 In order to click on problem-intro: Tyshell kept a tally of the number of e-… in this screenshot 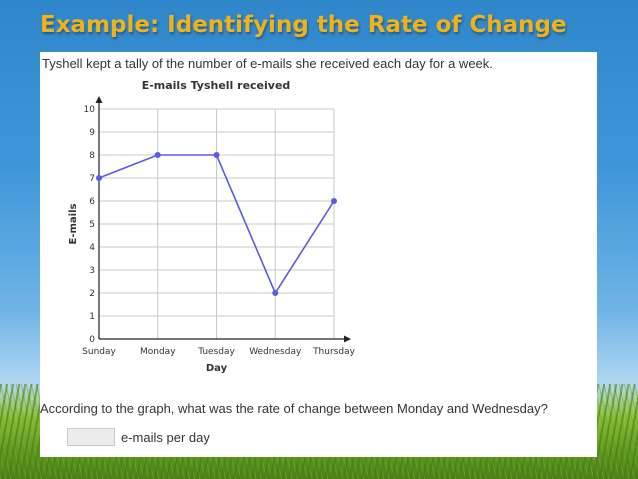, I will do `click(267, 63)`.